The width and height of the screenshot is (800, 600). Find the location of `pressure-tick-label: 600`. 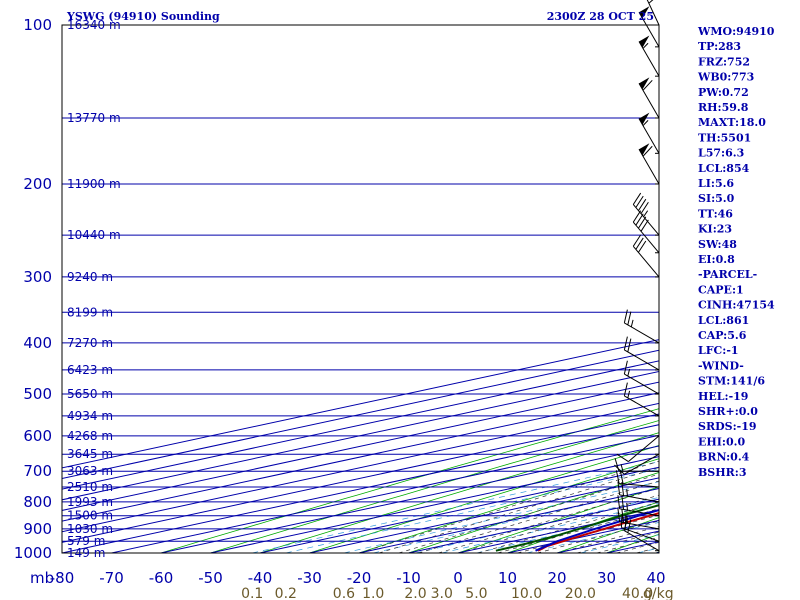

pressure-tick-label: 600 is located at coordinates (37, 436).